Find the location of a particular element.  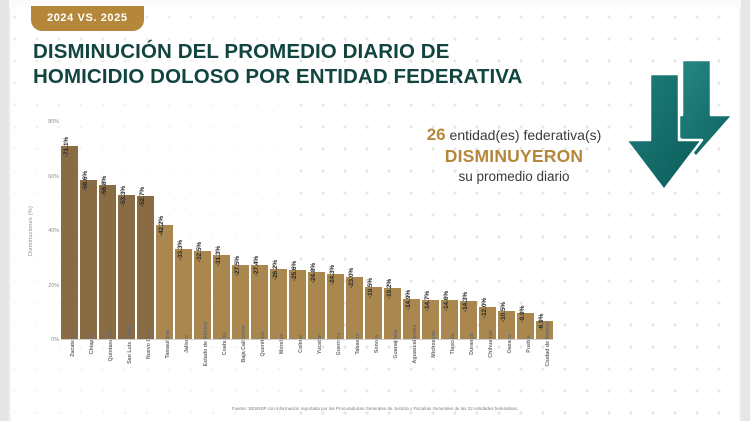

bar-column: -26.2% Morelos is located at coordinates (278, 238).